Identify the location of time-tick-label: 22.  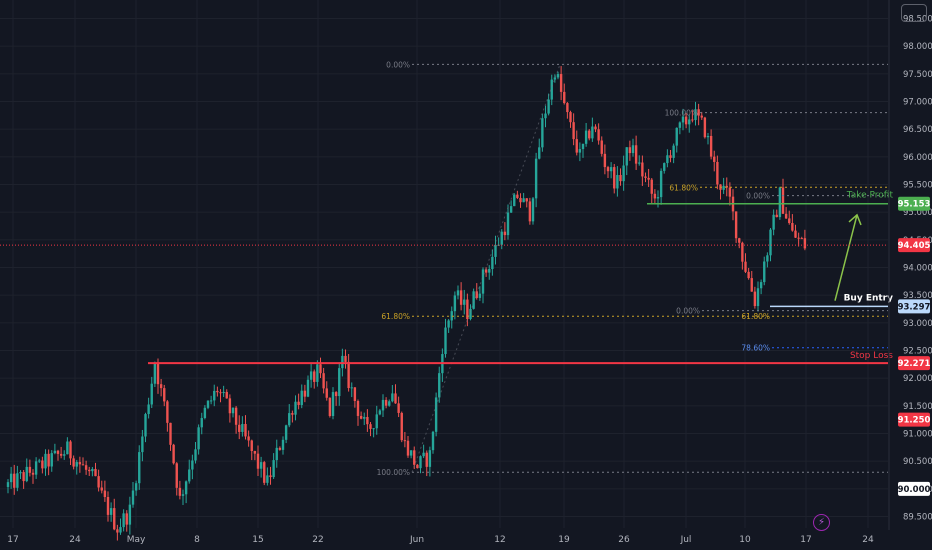
(317, 540).